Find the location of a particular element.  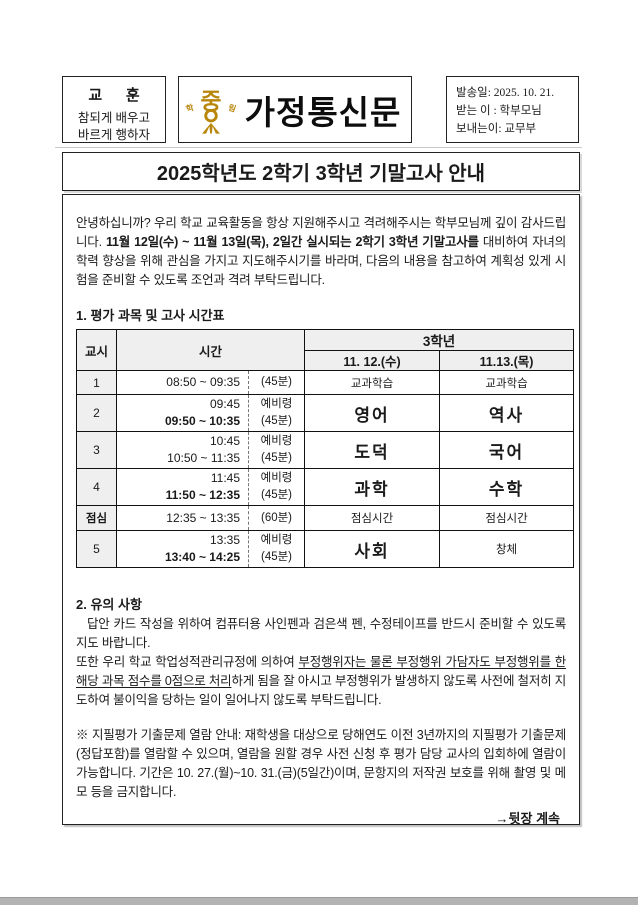

subject-wed: 교과학습 is located at coordinates (372, 382).